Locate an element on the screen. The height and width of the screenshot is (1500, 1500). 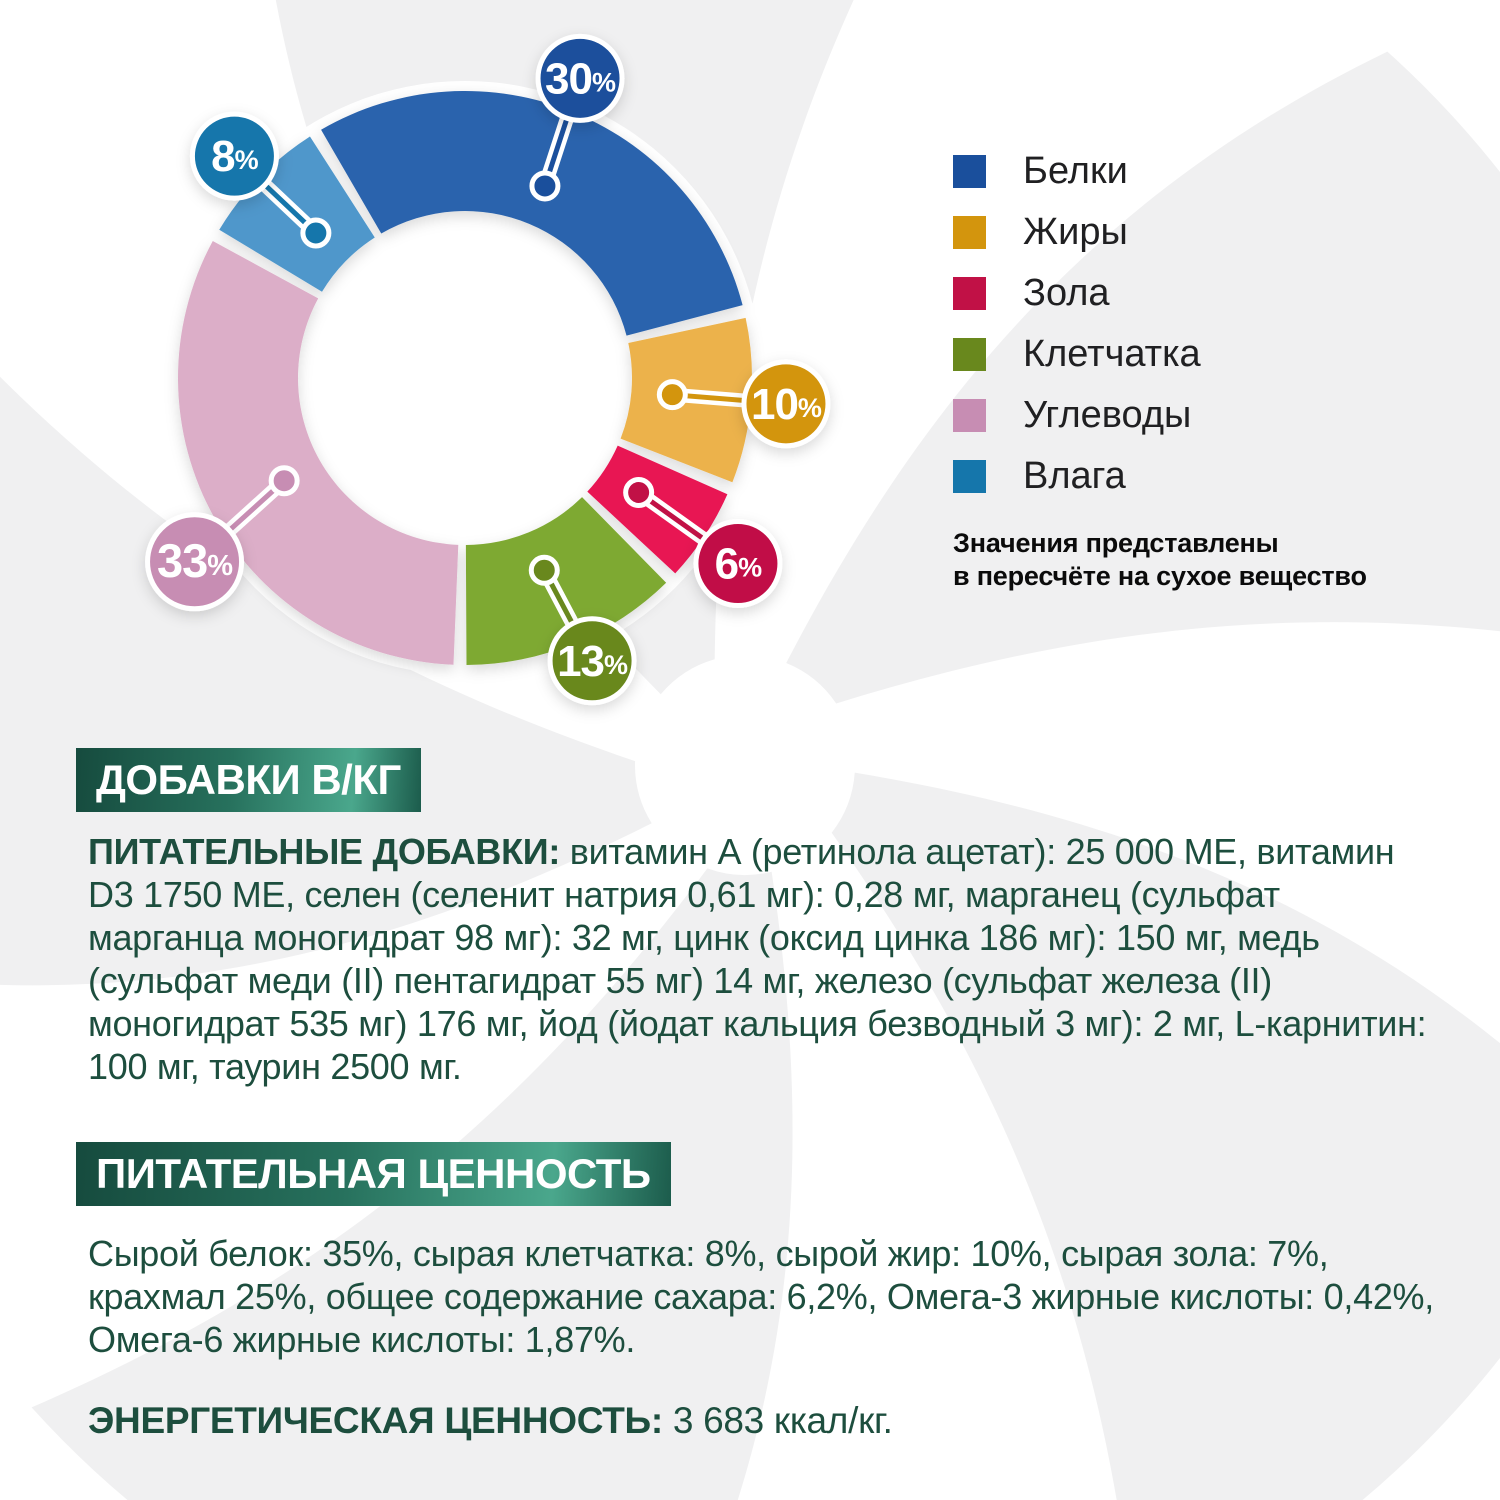
legend-item-Белки: Белки is located at coordinates (1077, 171).